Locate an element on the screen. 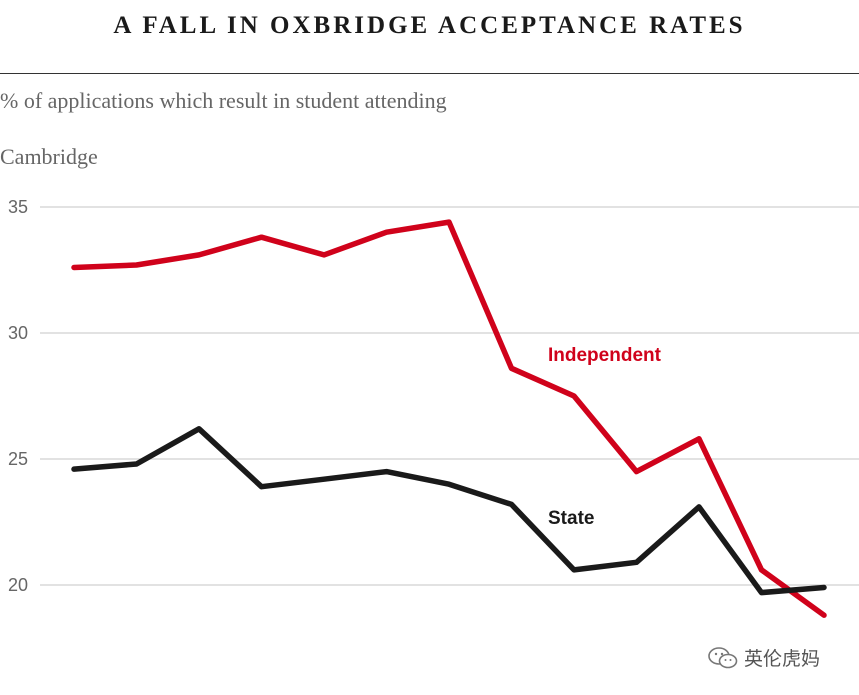  series-label-independent: Independent is located at coordinates (605, 355).